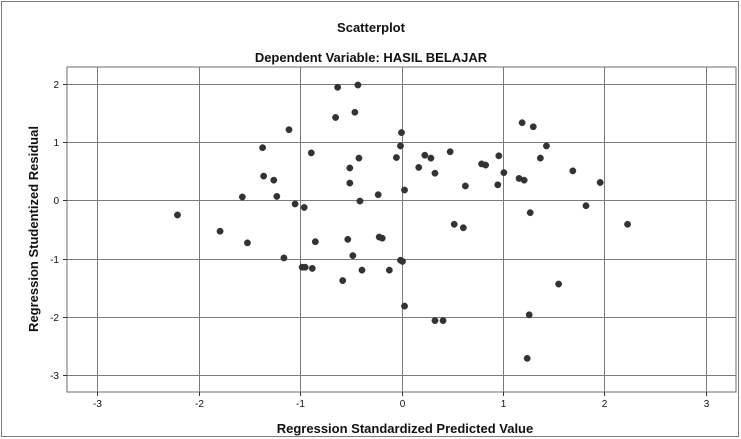 Image resolution: width=741 pixels, height=439 pixels. What do you see at coordinates (504, 404) in the screenshot?
I see `x-tick-label: 1` at bounding box center [504, 404].